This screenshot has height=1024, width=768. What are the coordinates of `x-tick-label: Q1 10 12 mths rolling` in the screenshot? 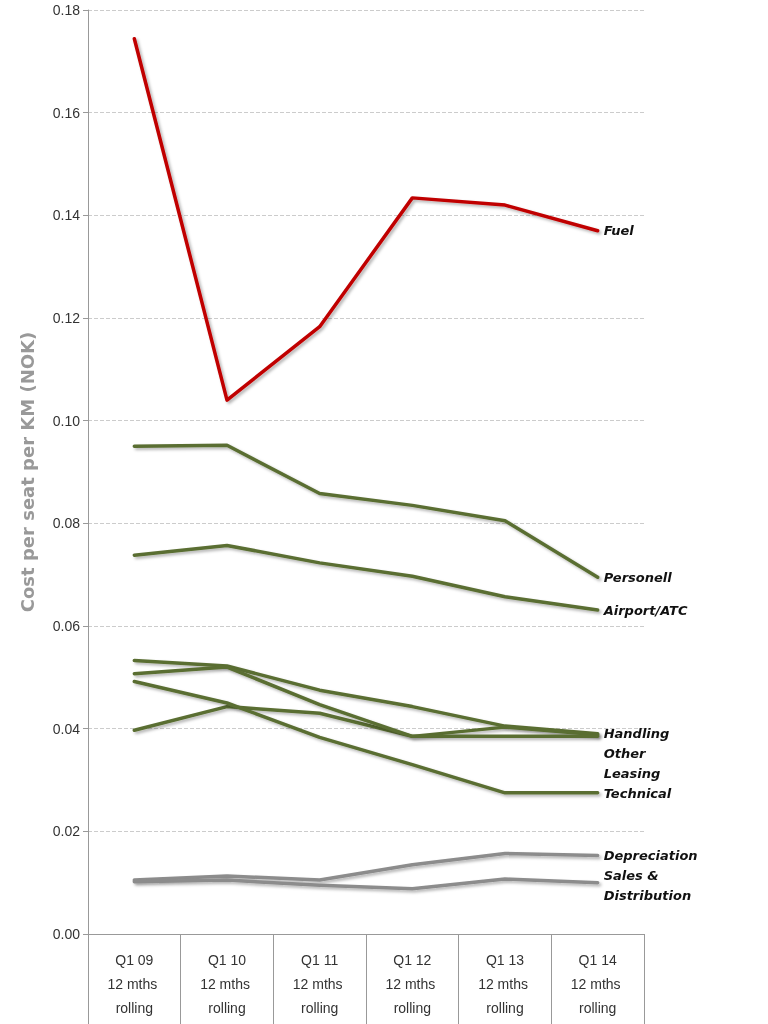 It's located at (227, 984).